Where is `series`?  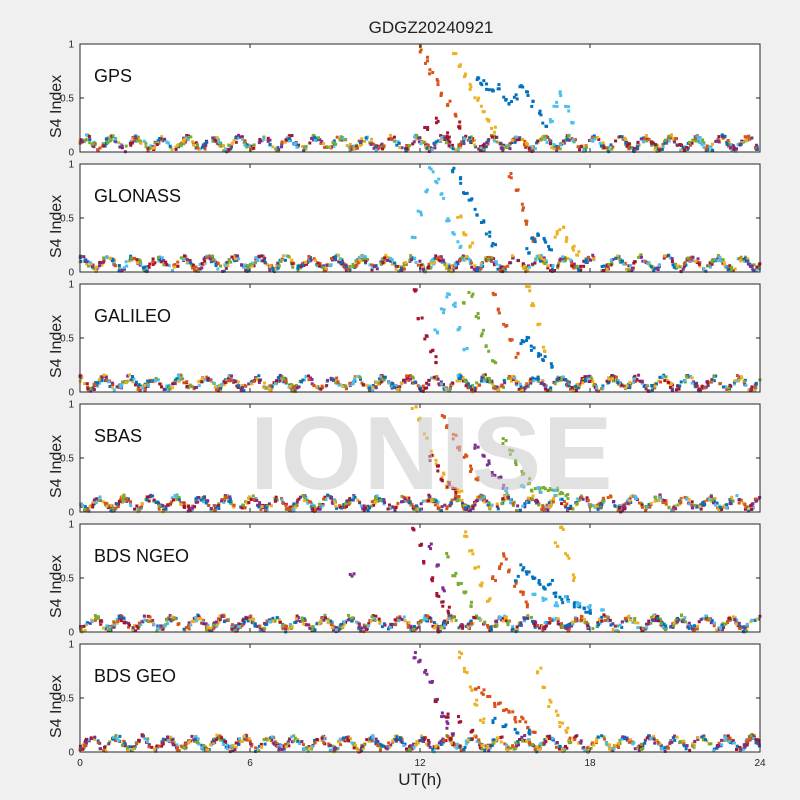 series is located at coordinates (479, 327).